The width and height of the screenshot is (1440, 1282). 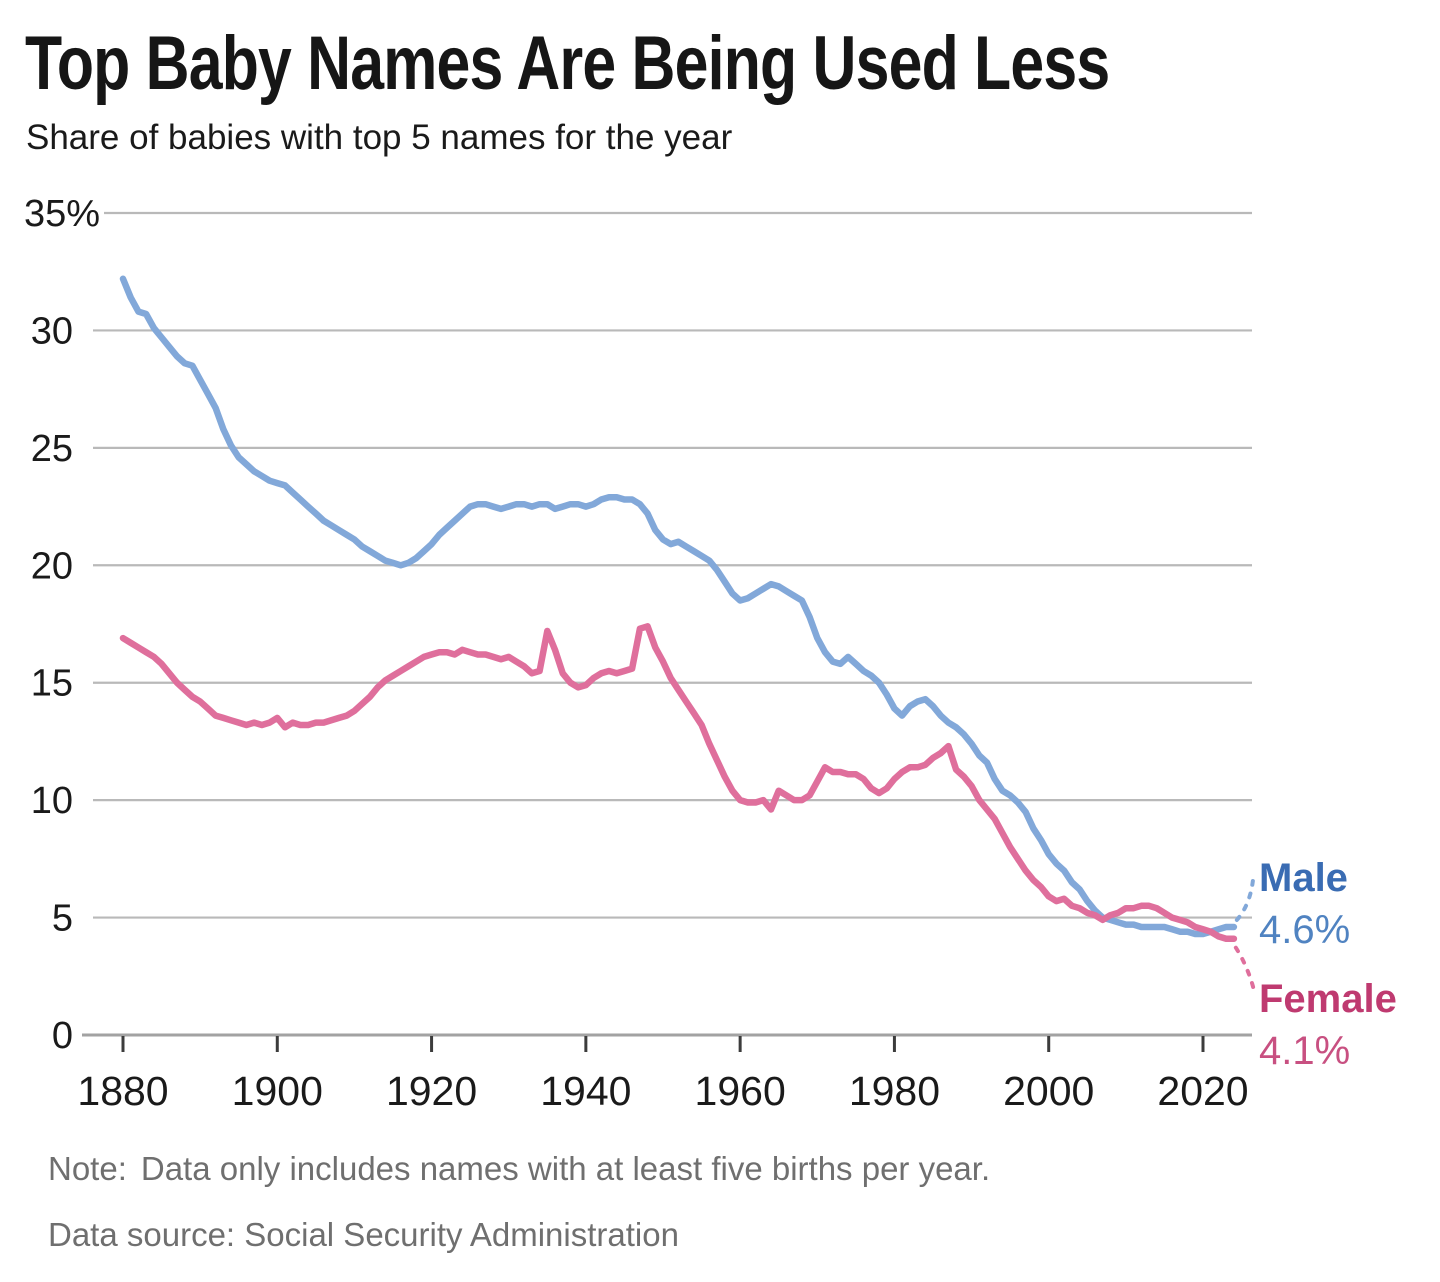 I want to click on x-tick-label: 1960, so click(x=740, y=1091).